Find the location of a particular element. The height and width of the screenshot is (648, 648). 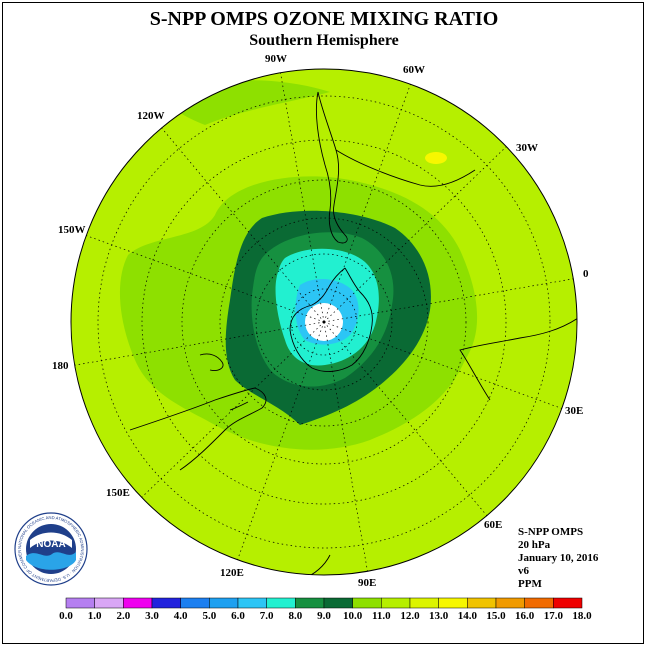

info-instrument: S-NPP OMPS is located at coordinates (551, 532).